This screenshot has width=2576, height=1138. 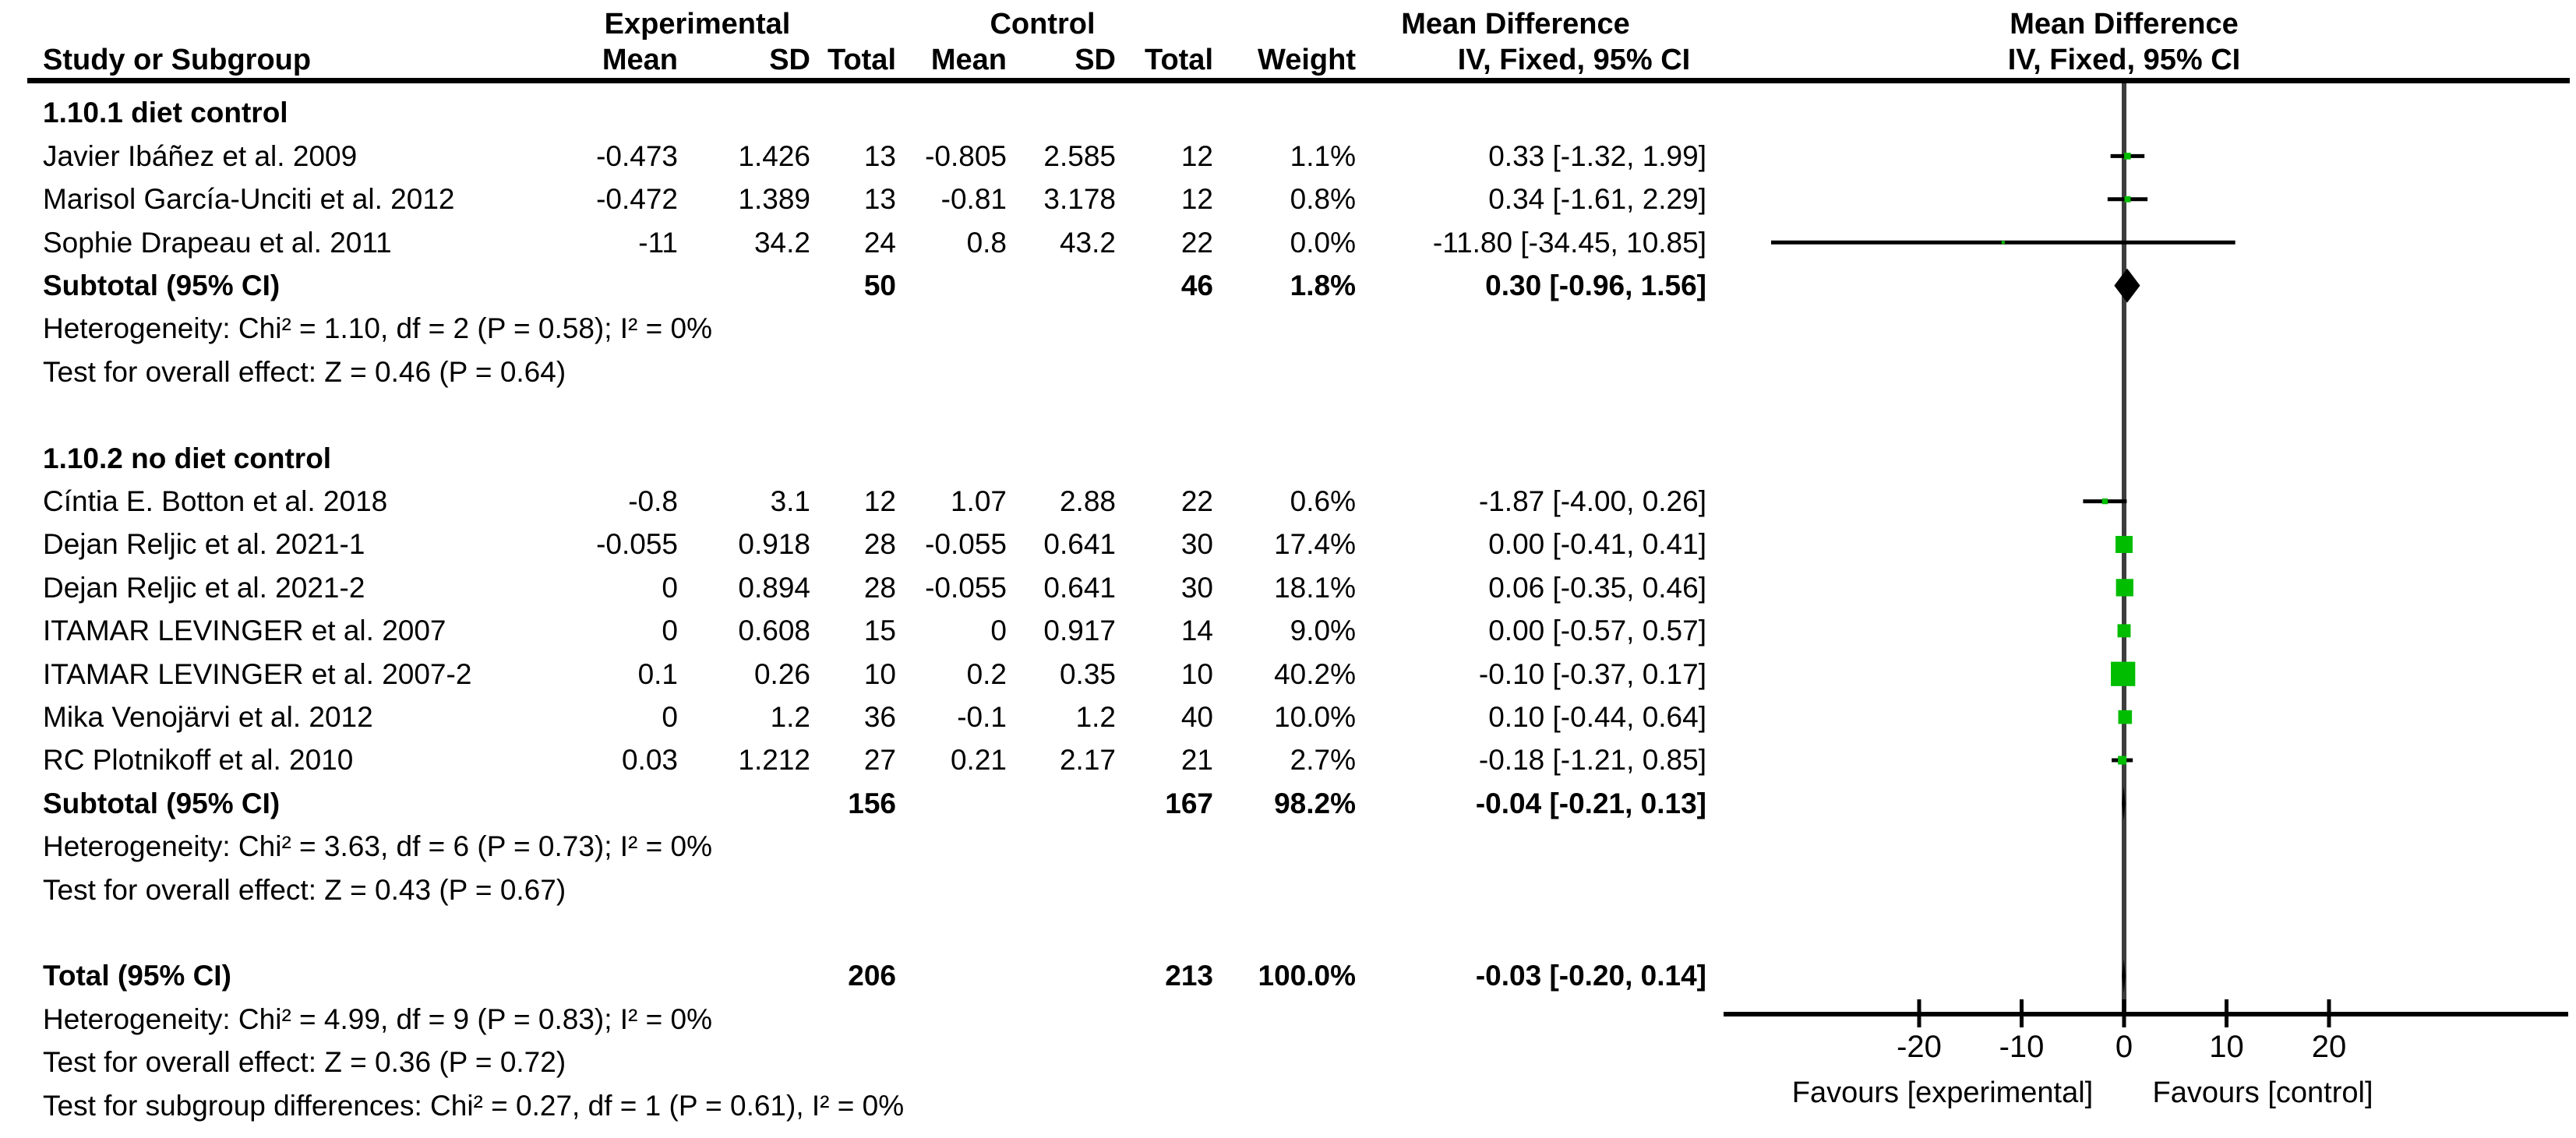 What do you see at coordinates (1196, 155) in the screenshot?
I see `ctrl-total: 12` at bounding box center [1196, 155].